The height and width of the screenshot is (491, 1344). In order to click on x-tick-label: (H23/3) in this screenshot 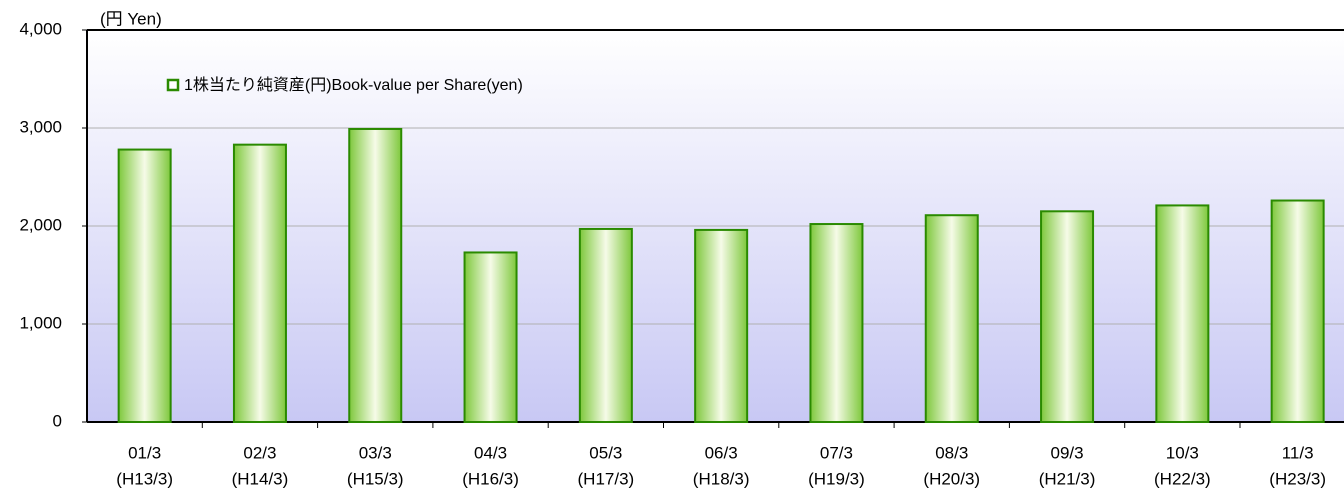, I will do `click(1297, 478)`.